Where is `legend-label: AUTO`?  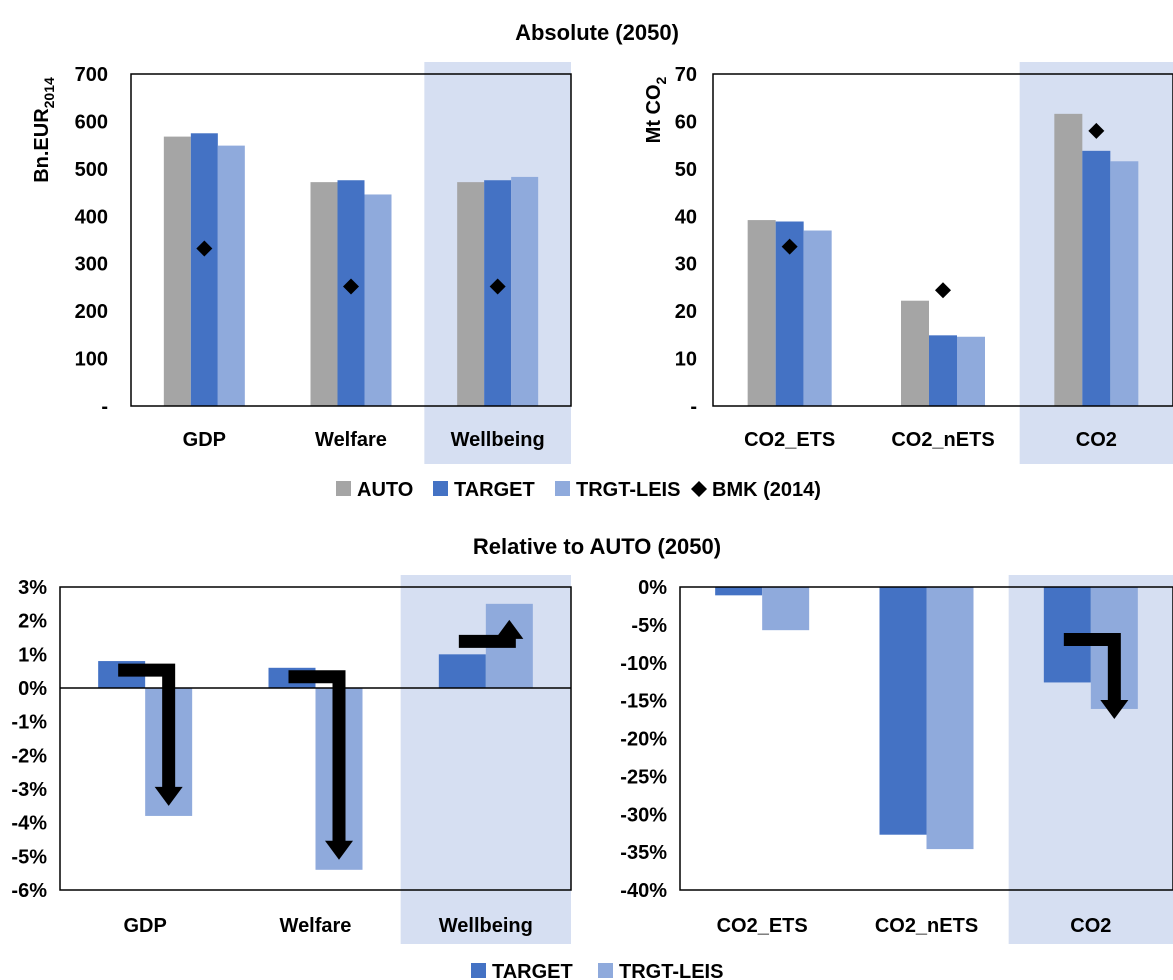
legend-label: AUTO is located at coordinates (385, 490).